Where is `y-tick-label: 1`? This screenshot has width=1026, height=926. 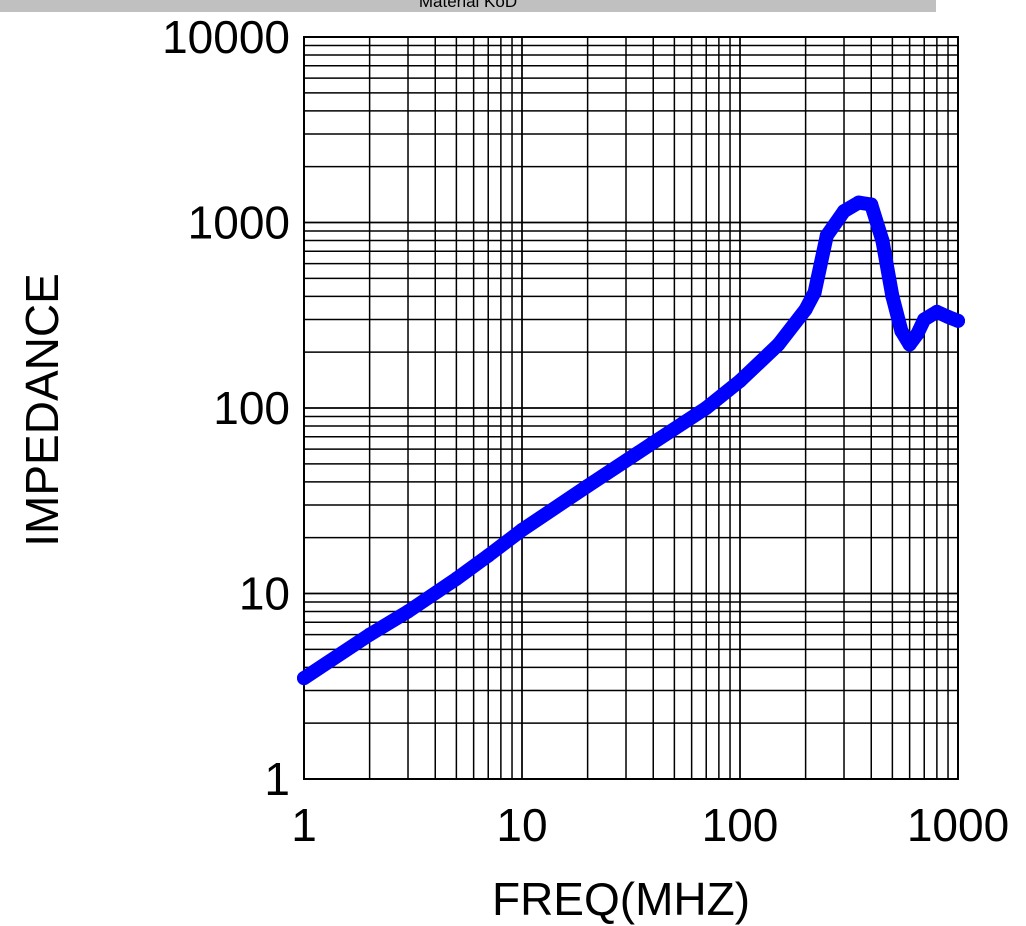
y-tick-label: 1 is located at coordinates (277, 779).